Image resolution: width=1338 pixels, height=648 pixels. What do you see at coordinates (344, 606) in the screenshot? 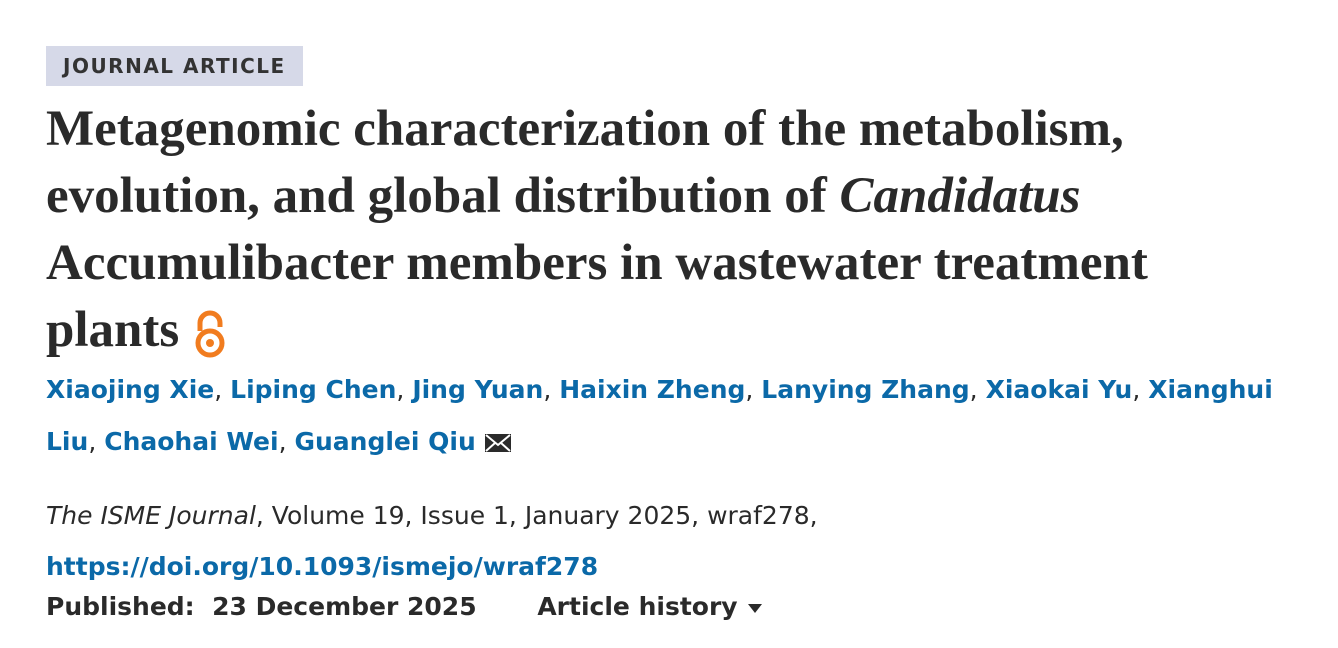
I see `published-date: 23 December 2025` at bounding box center [344, 606].